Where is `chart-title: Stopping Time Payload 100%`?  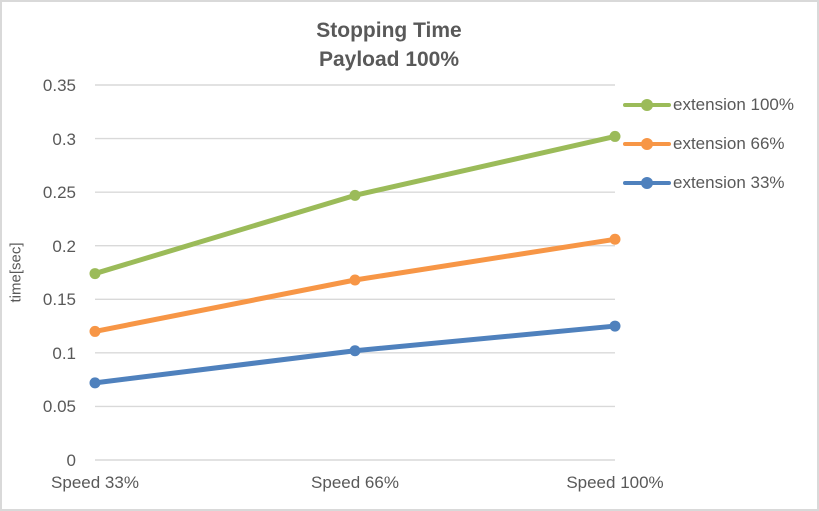
chart-title: Stopping Time Payload 100% is located at coordinates (389, 45).